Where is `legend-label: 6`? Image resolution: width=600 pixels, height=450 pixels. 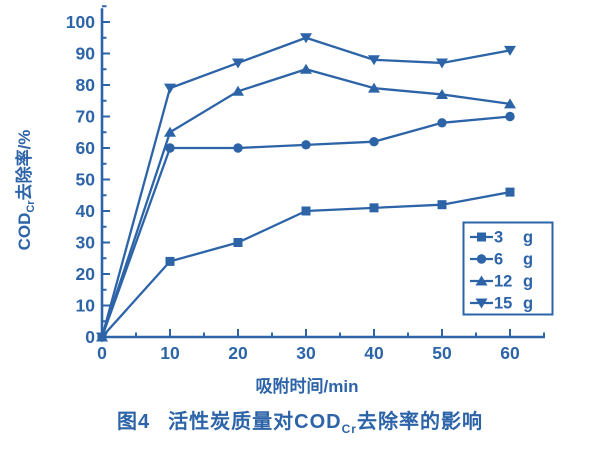 legend-label: 6 is located at coordinates (498, 260).